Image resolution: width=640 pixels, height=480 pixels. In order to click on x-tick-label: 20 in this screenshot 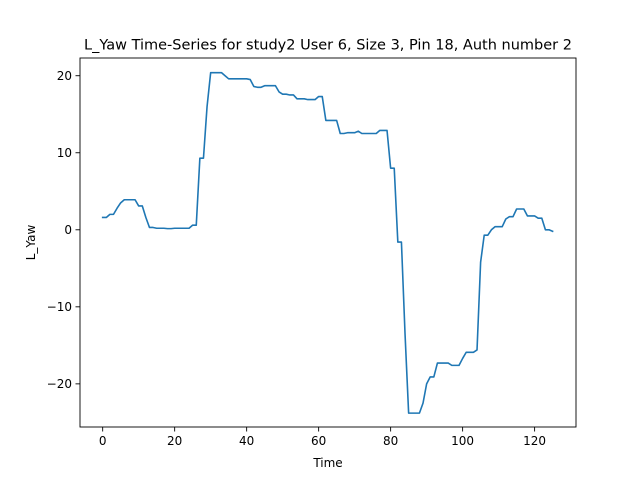, I will do `click(174, 441)`.